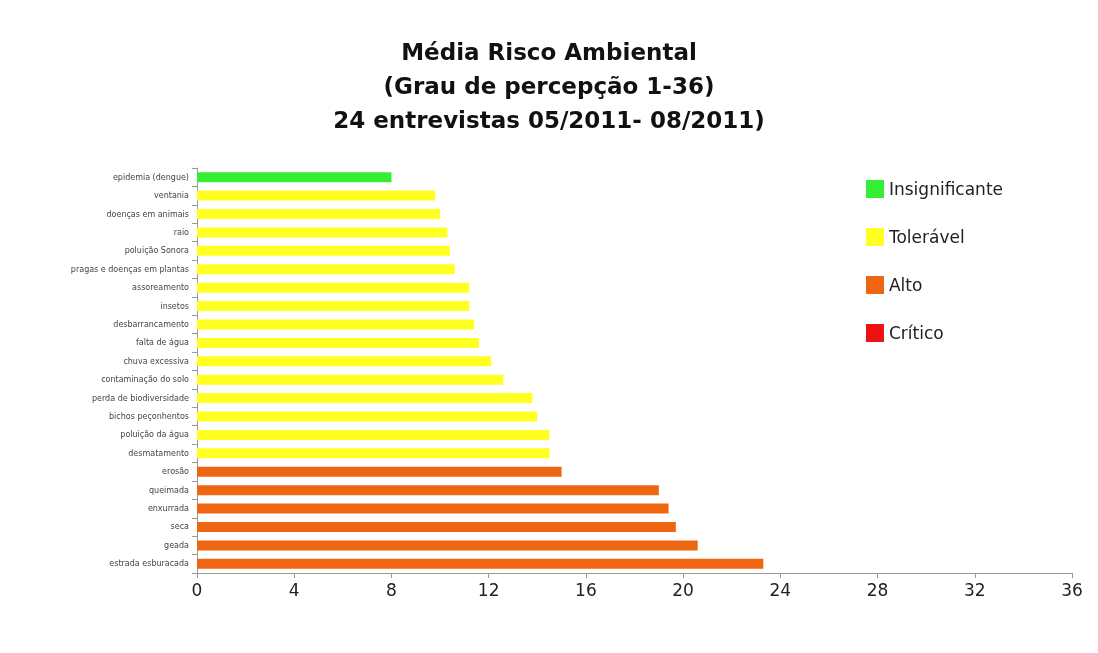 This screenshot has height=653, width=1098. What do you see at coordinates (294, 589) in the screenshot?
I see `x-tick-label: 4` at bounding box center [294, 589].